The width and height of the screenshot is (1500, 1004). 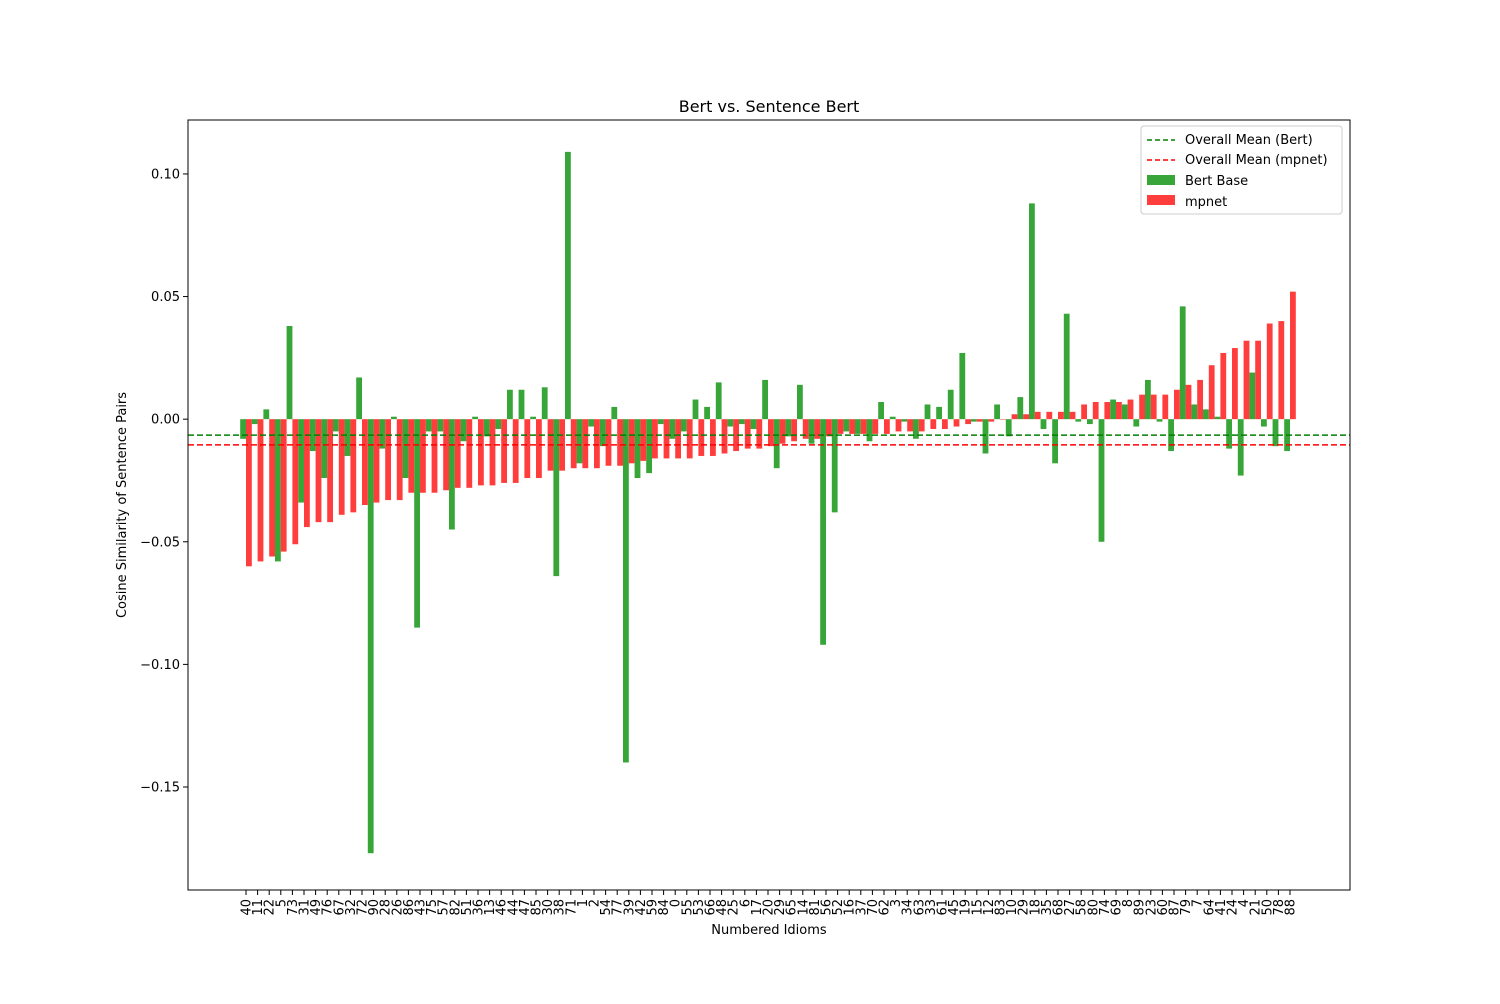 What do you see at coordinates (1256, 907) in the screenshot?
I see `x-tick-label-87: 21` at bounding box center [1256, 907].